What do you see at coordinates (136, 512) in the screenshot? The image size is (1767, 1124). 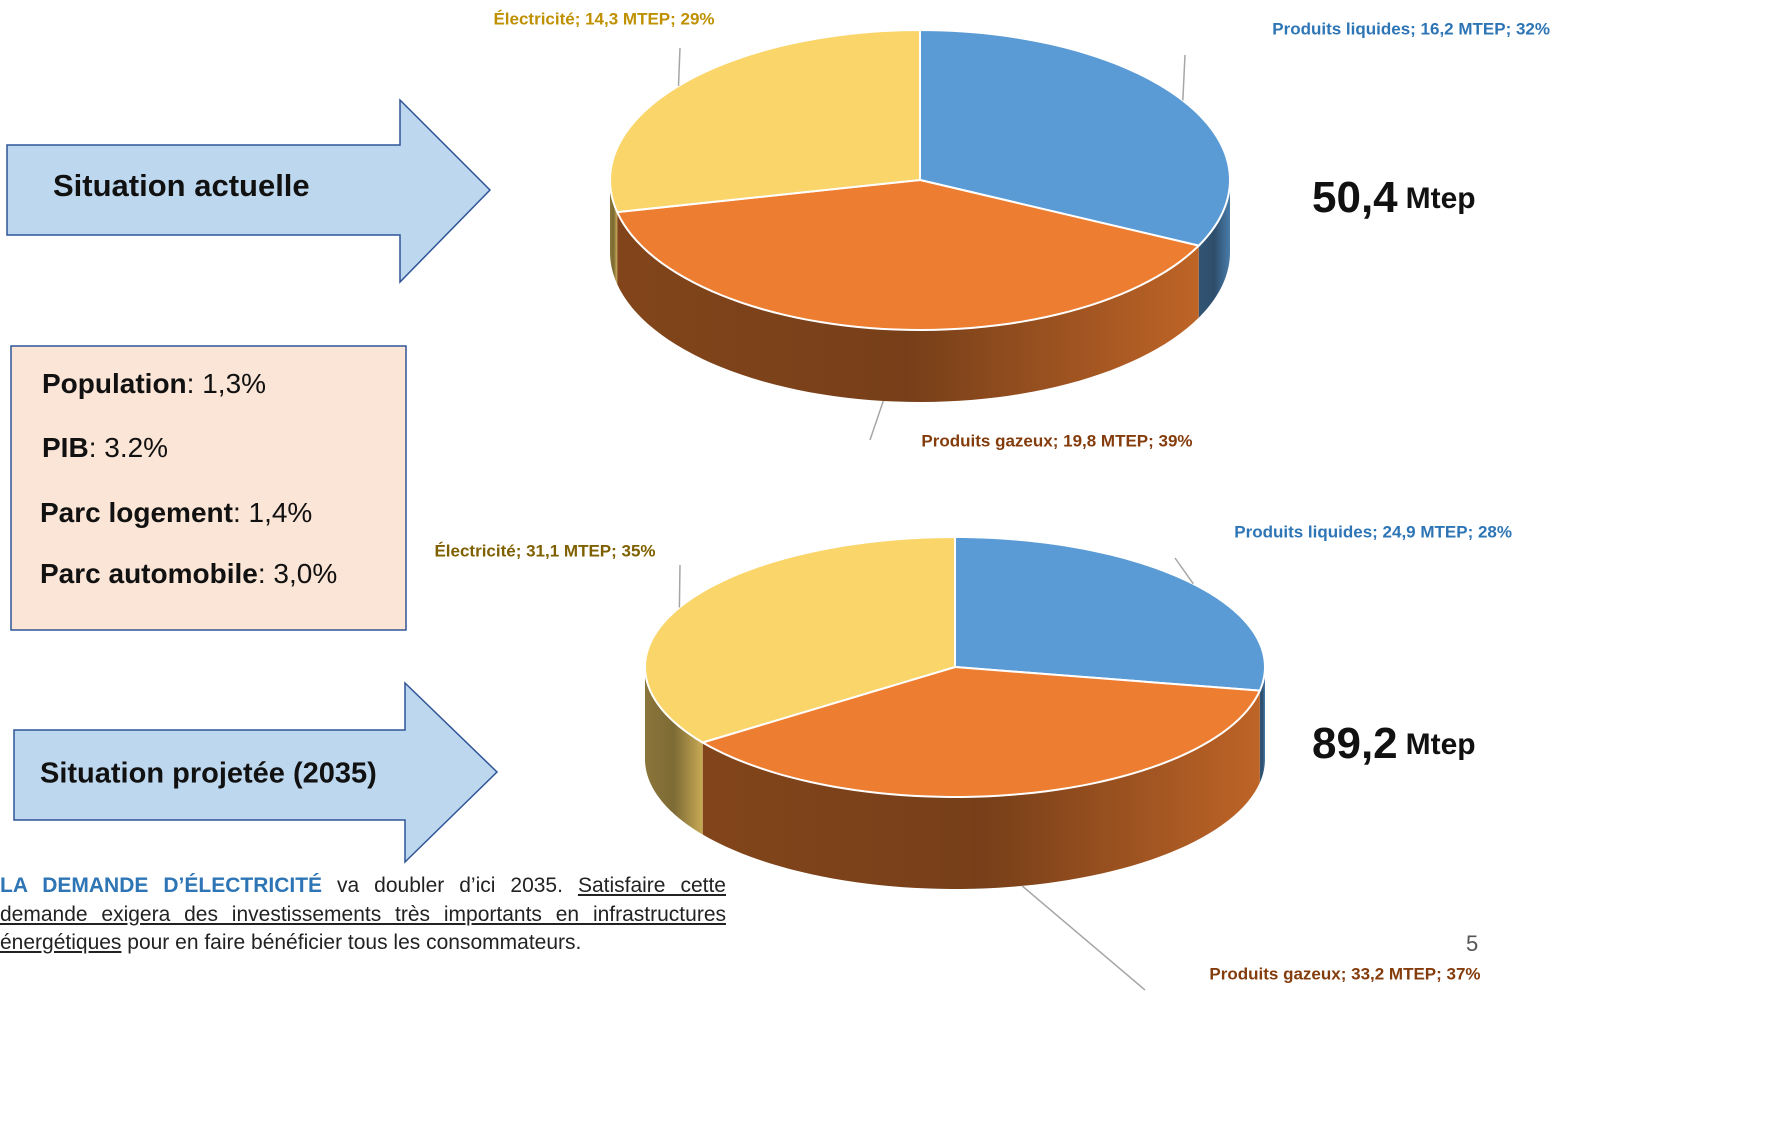 I see `growth-label: Parc logement` at bounding box center [136, 512].